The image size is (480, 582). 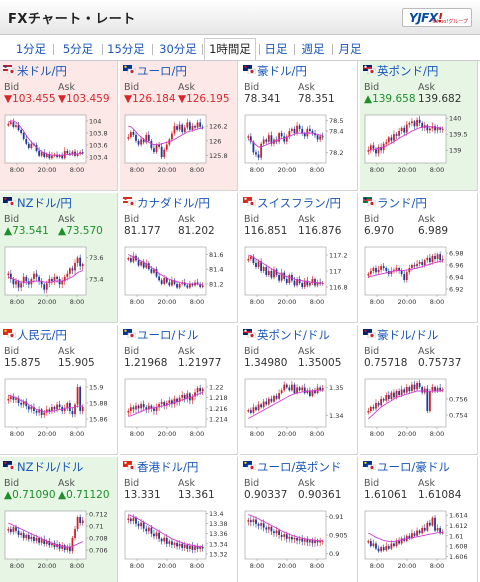 I want to click on pair-name: 英ポンド/円, so click(x=408, y=71).